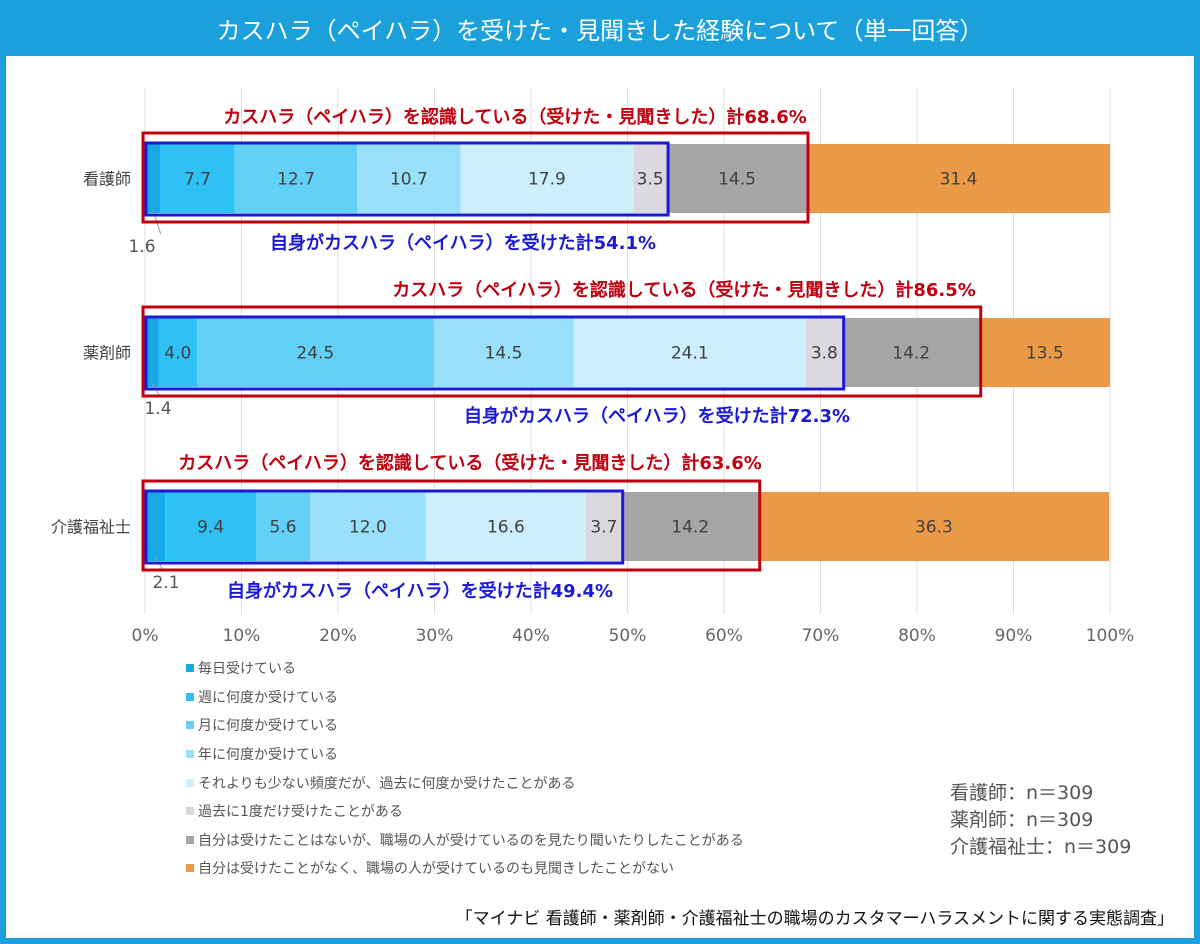 The width and height of the screenshot is (1200, 944). I want to click on x-tick-label: 30%, so click(435, 636).